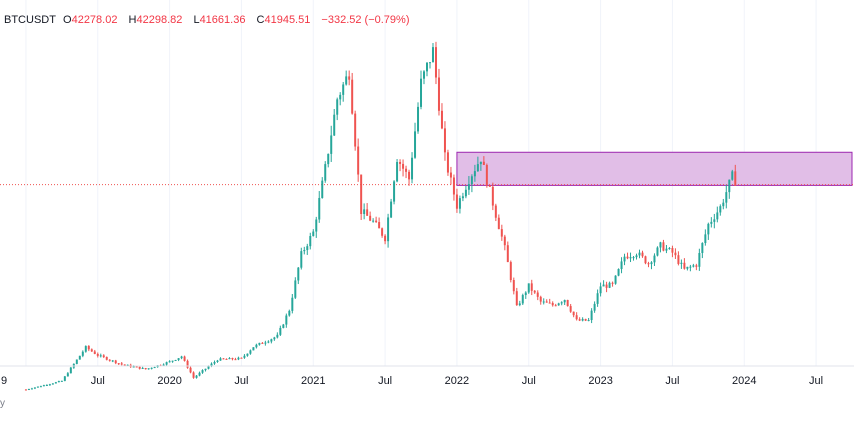  Describe the element at coordinates (427, 168) in the screenshot. I see `resistance-zone-layer` at that location.